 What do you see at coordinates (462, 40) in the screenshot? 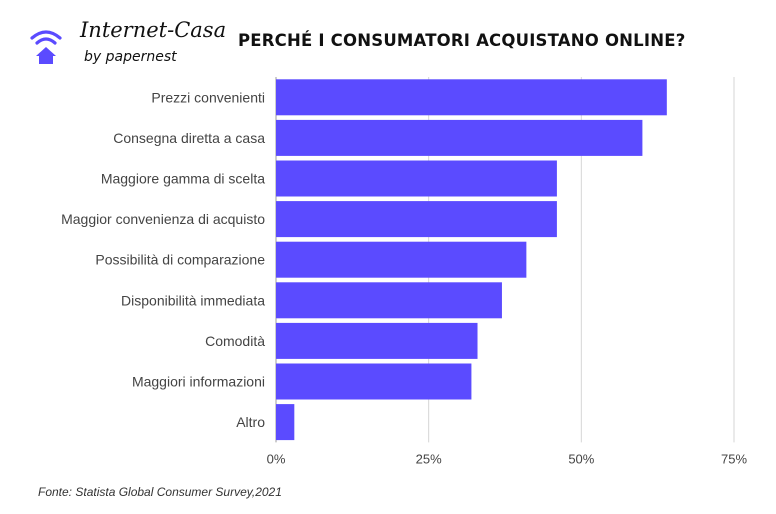
I see `chart-title: PERCHÉ I CONSUMATORI ACQUISTANO ONLINE?` at bounding box center [462, 40].